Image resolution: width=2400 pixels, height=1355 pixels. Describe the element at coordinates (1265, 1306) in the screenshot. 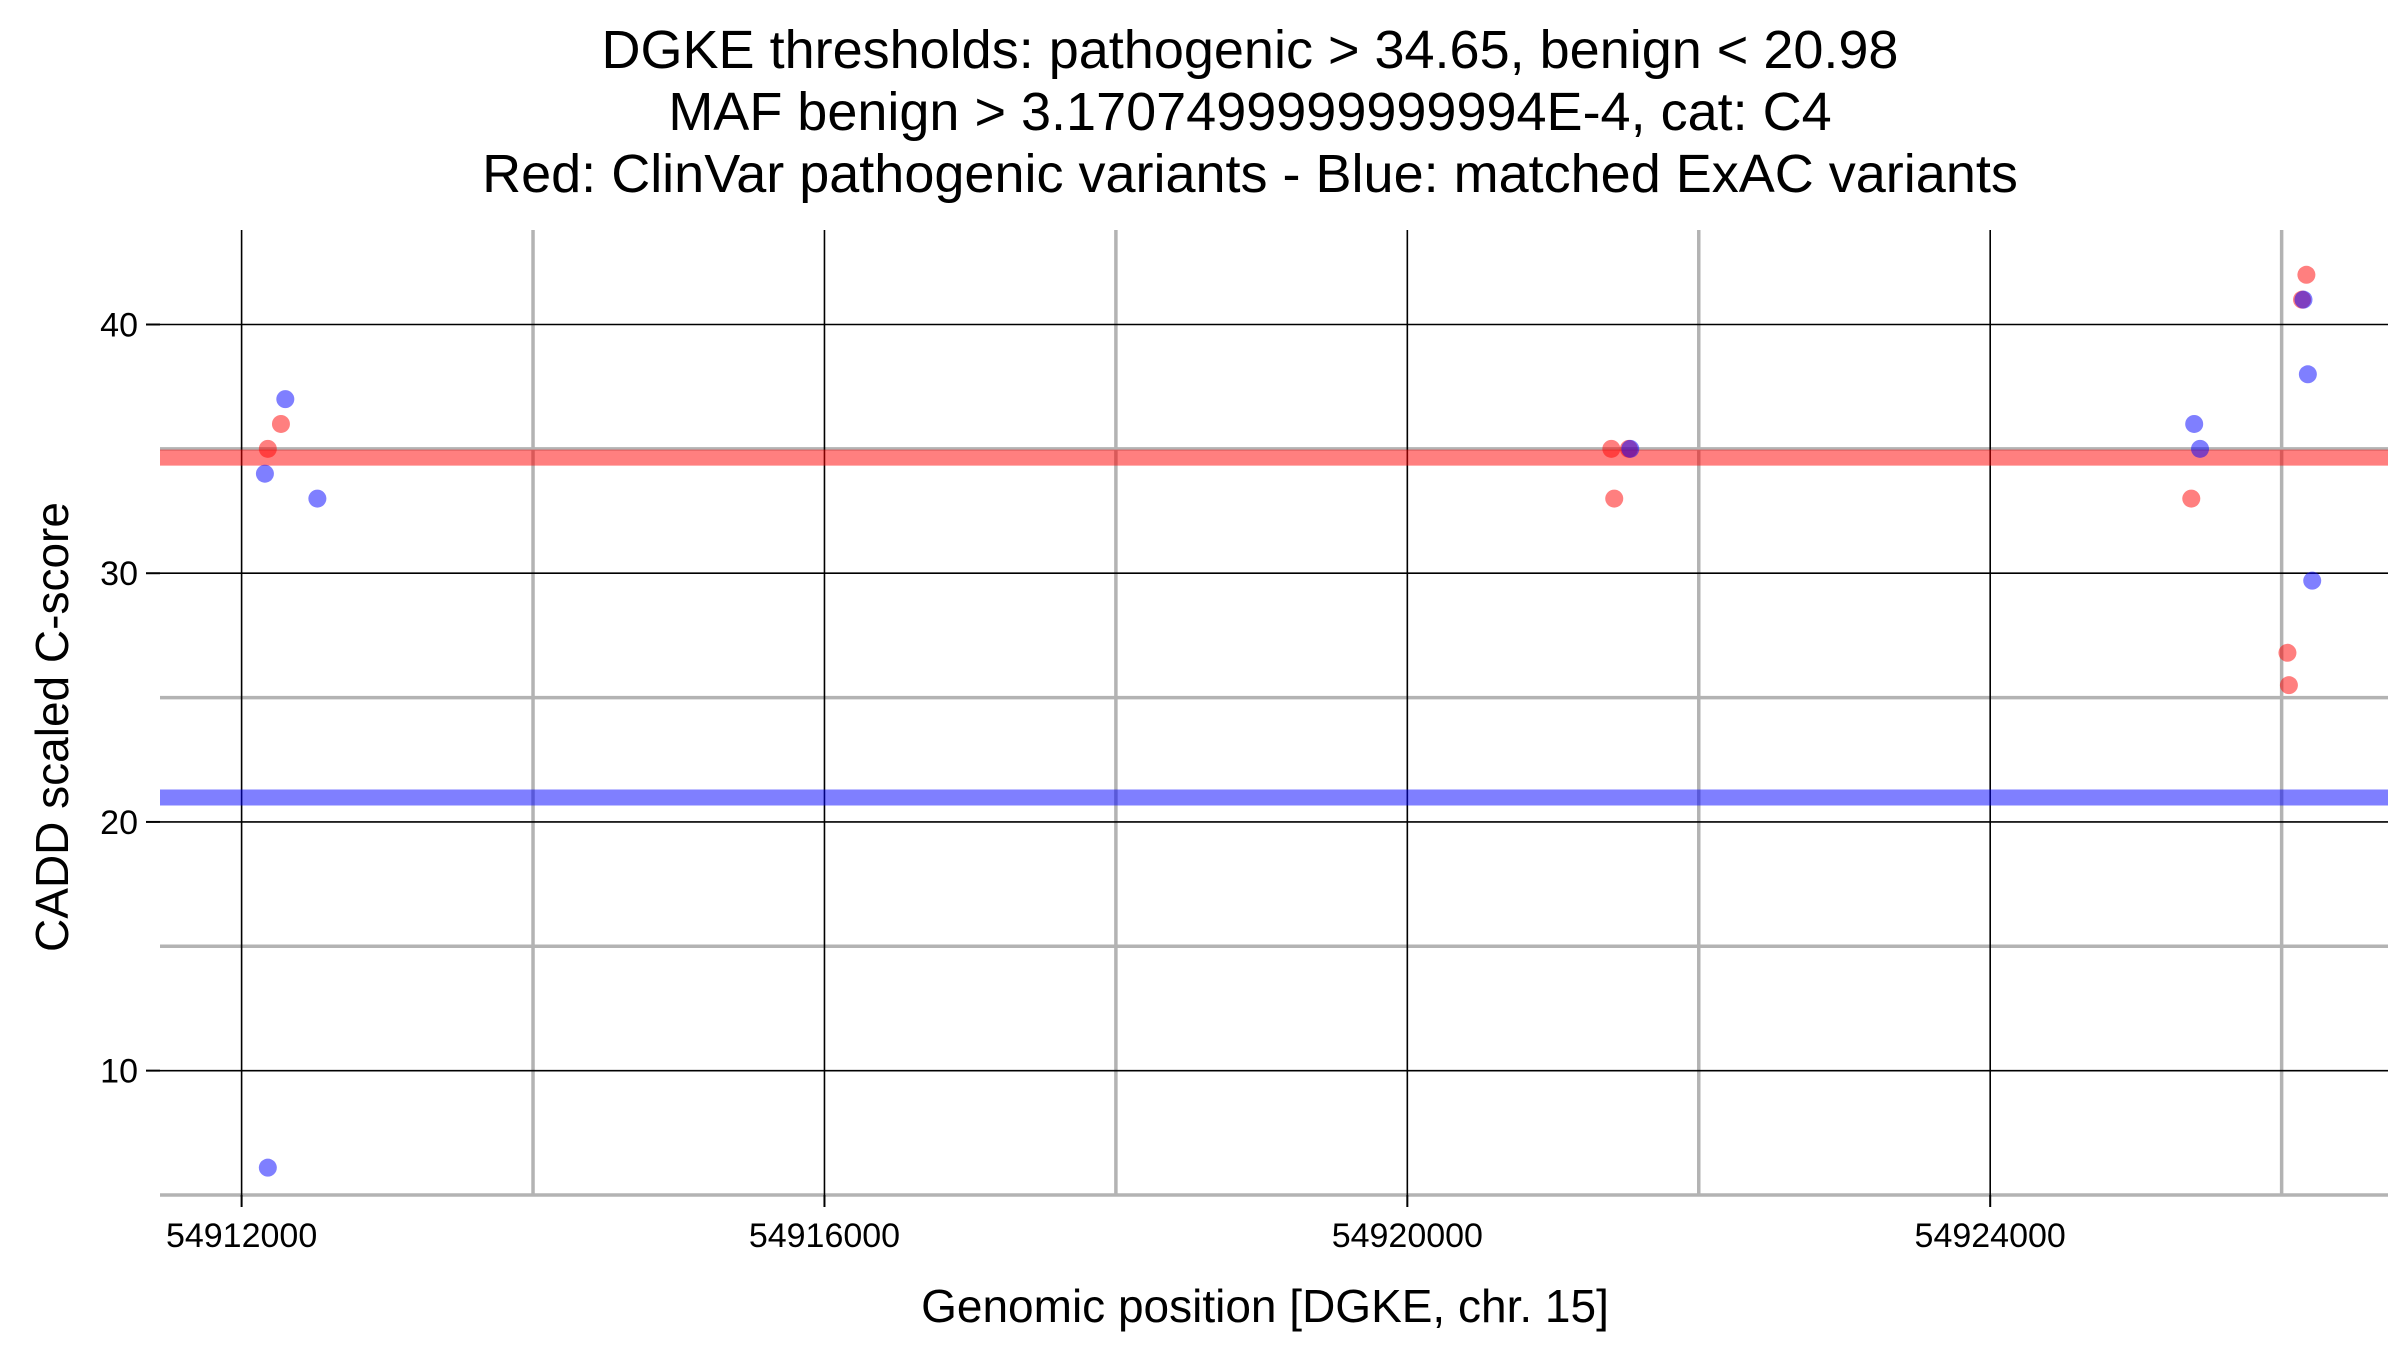

I see `x-axis-label: Genomic position [DGKE, chr. 15]` at that location.